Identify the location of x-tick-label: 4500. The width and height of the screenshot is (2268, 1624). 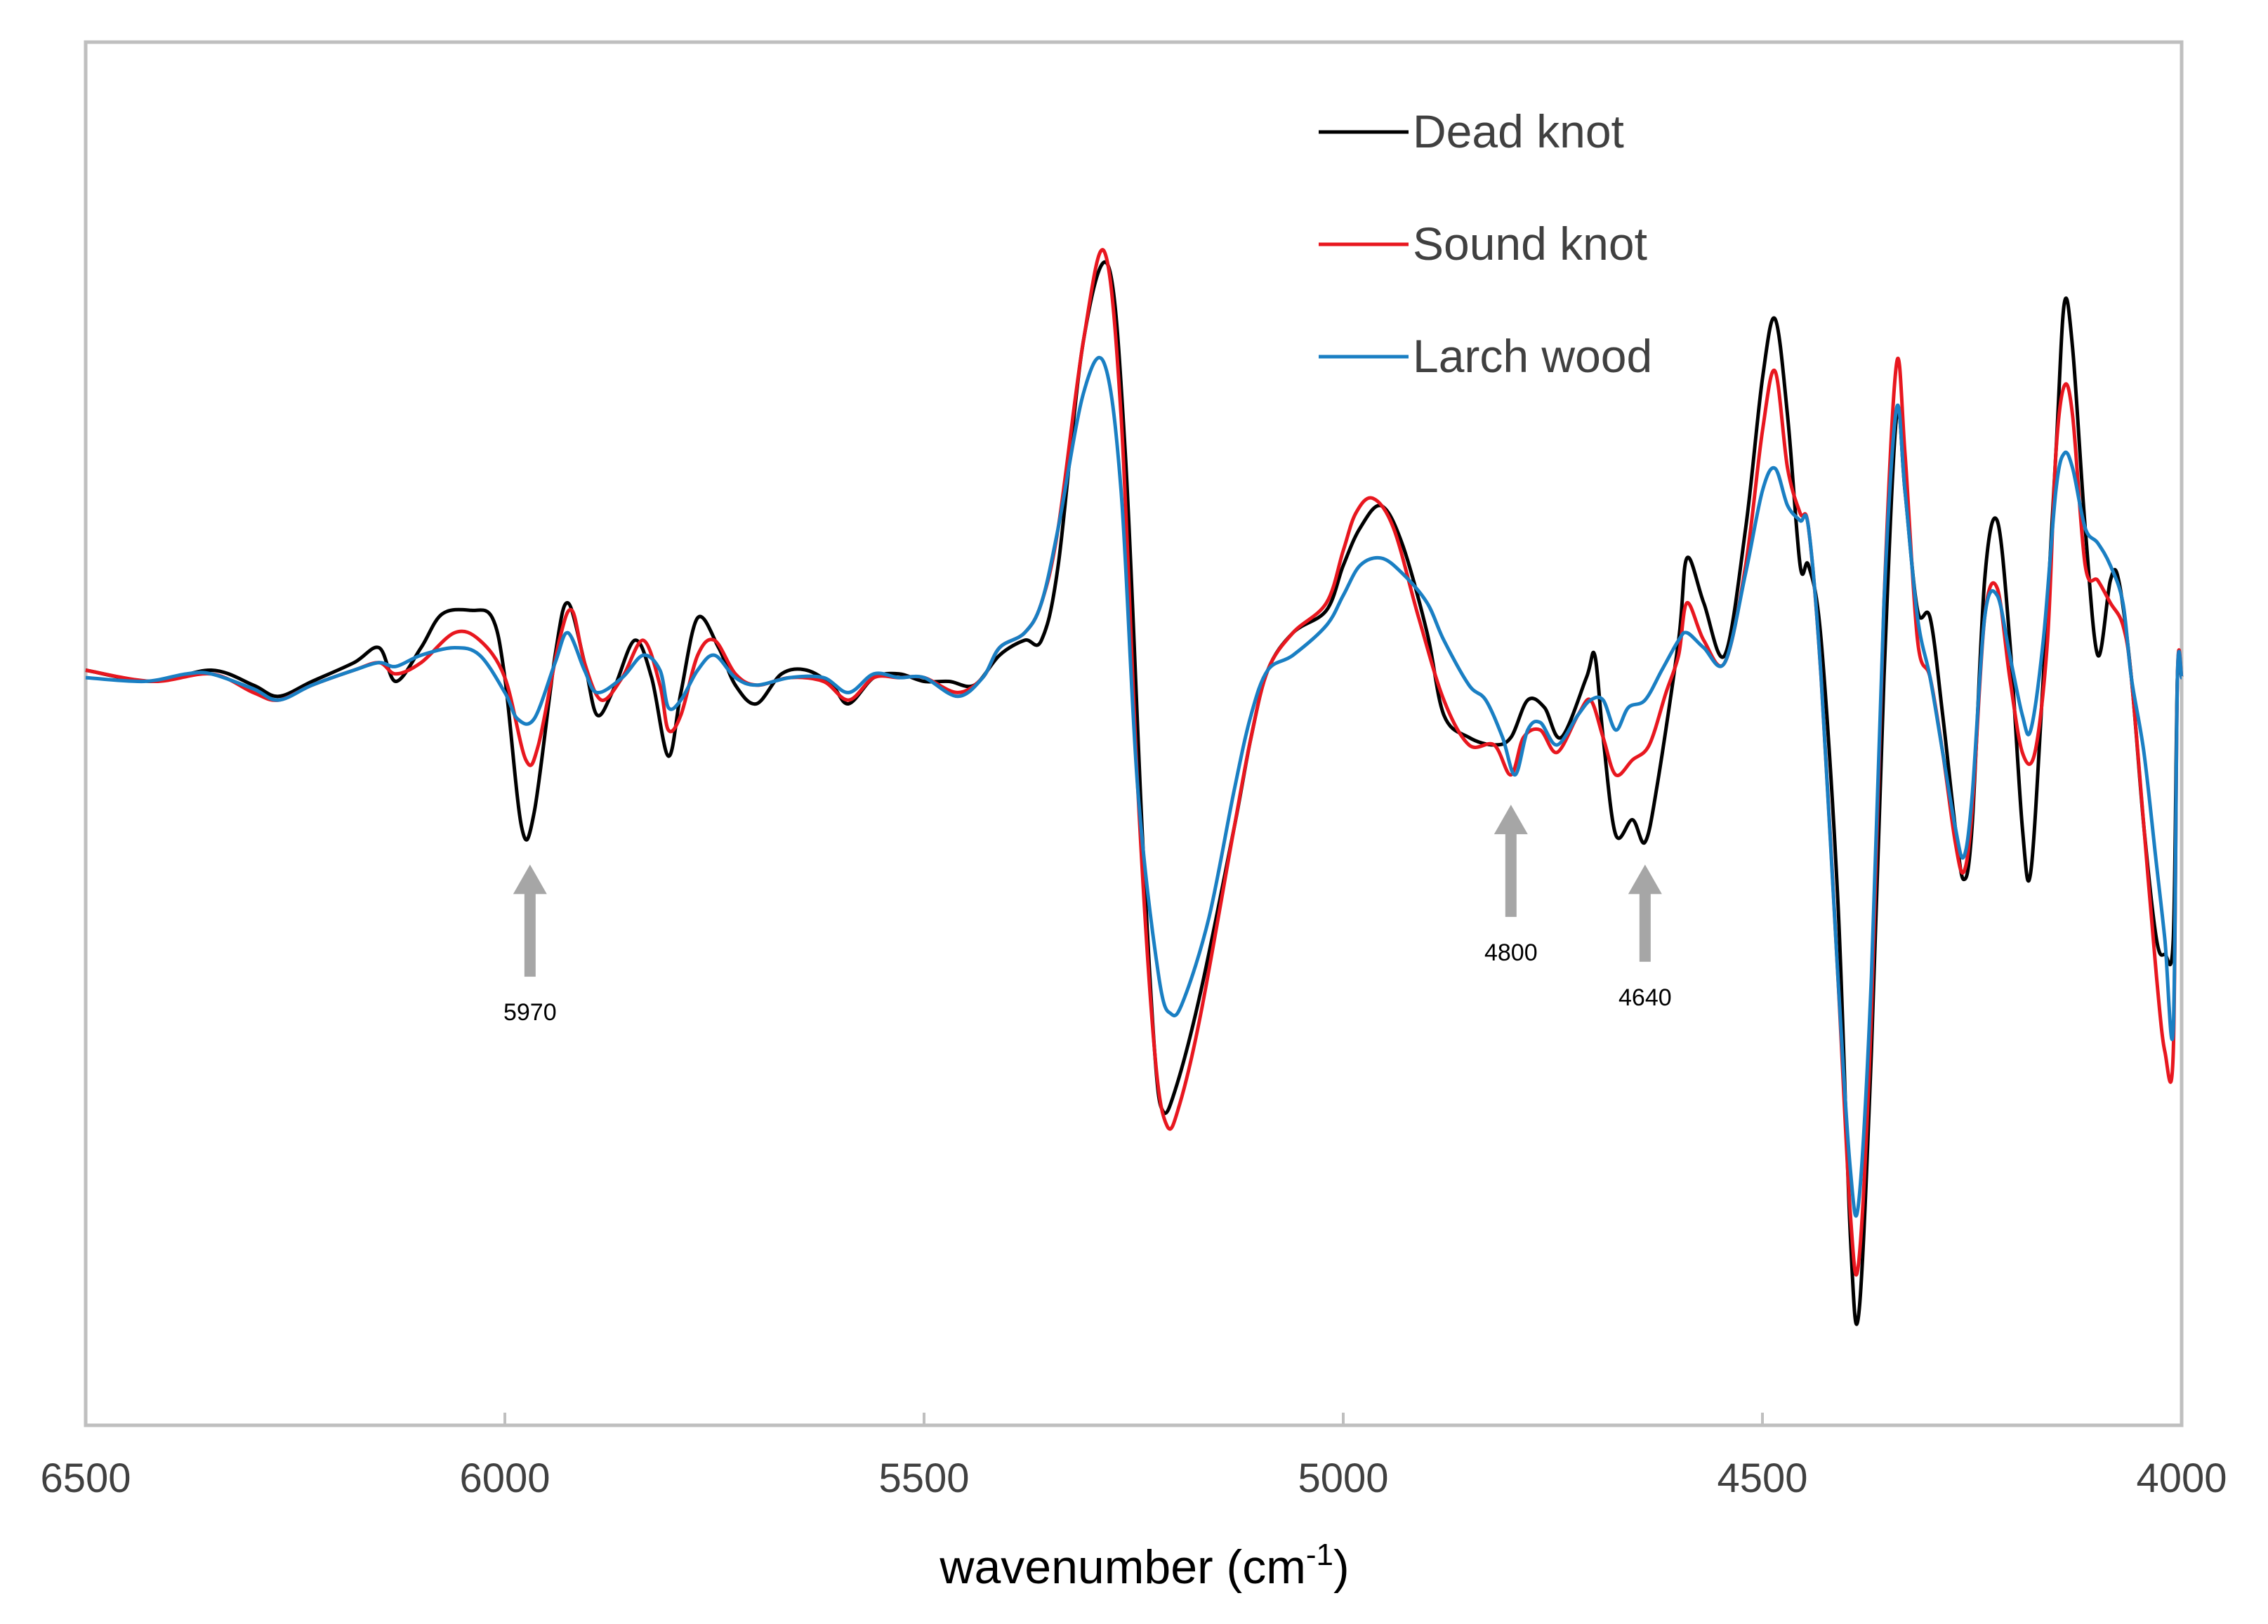
(1762, 1478).